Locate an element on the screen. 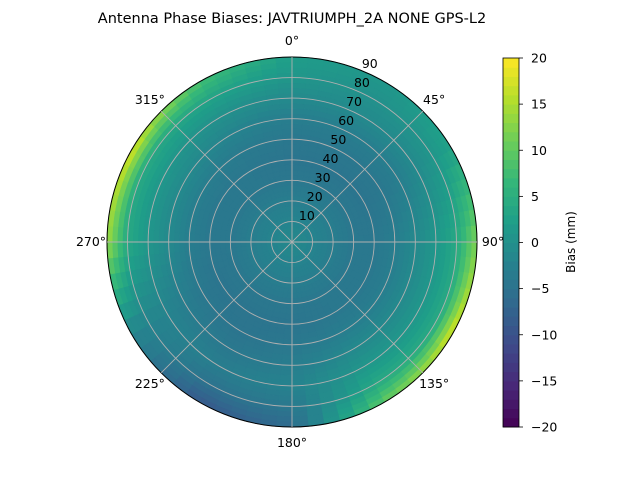 This screenshot has width=640, height=484. colorbar-tick-label: −20 is located at coordinates (544, 427).